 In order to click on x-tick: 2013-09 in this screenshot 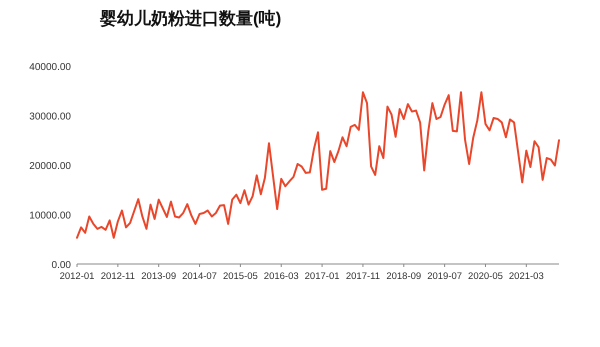, I will do `click(158, 276)`.